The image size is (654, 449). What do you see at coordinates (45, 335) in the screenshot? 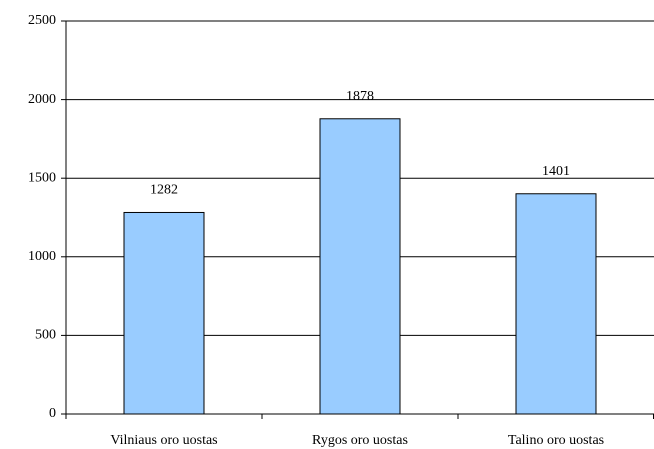
I see `y-tick-label: 500` at bounding box center [45, 335].